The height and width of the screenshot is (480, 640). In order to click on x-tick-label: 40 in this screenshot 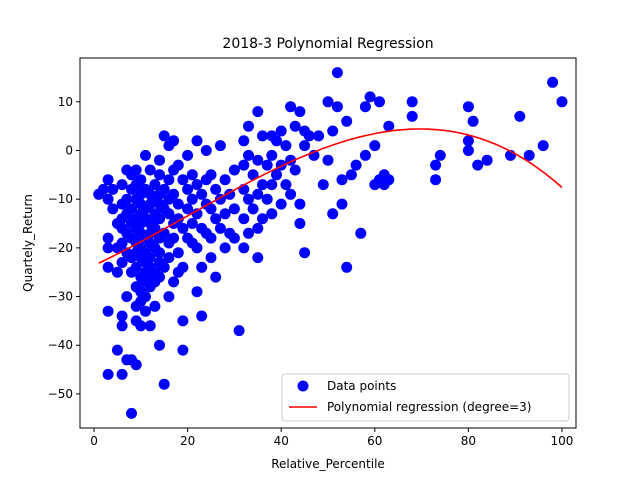, I will do `click(281, 441)`.